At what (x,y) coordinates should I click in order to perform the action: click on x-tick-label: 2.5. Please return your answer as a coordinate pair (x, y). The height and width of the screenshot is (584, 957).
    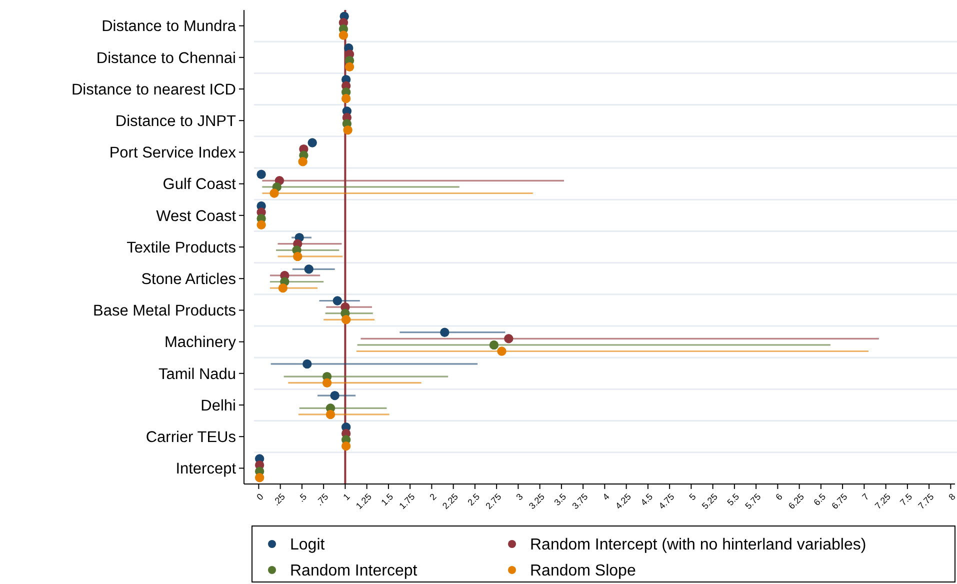
    Looking at the image, I should click on (474, 500).